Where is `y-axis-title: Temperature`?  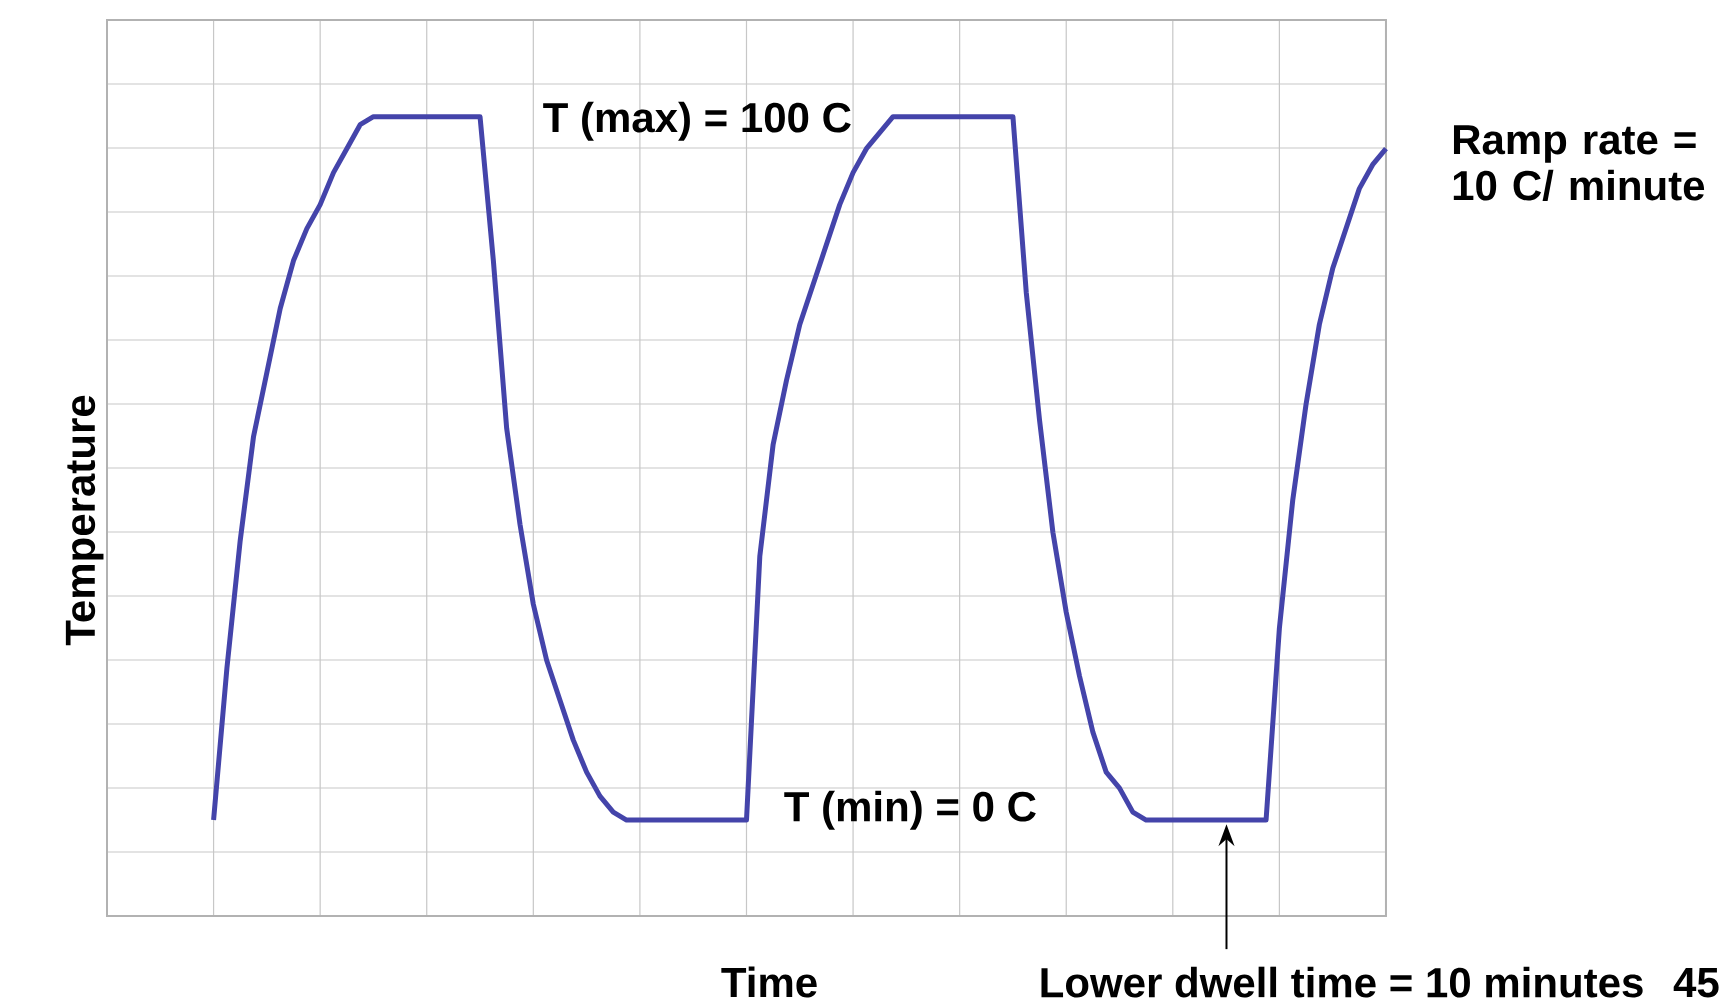
y-axis-title: Temperature is located at coordinates (84, 520).